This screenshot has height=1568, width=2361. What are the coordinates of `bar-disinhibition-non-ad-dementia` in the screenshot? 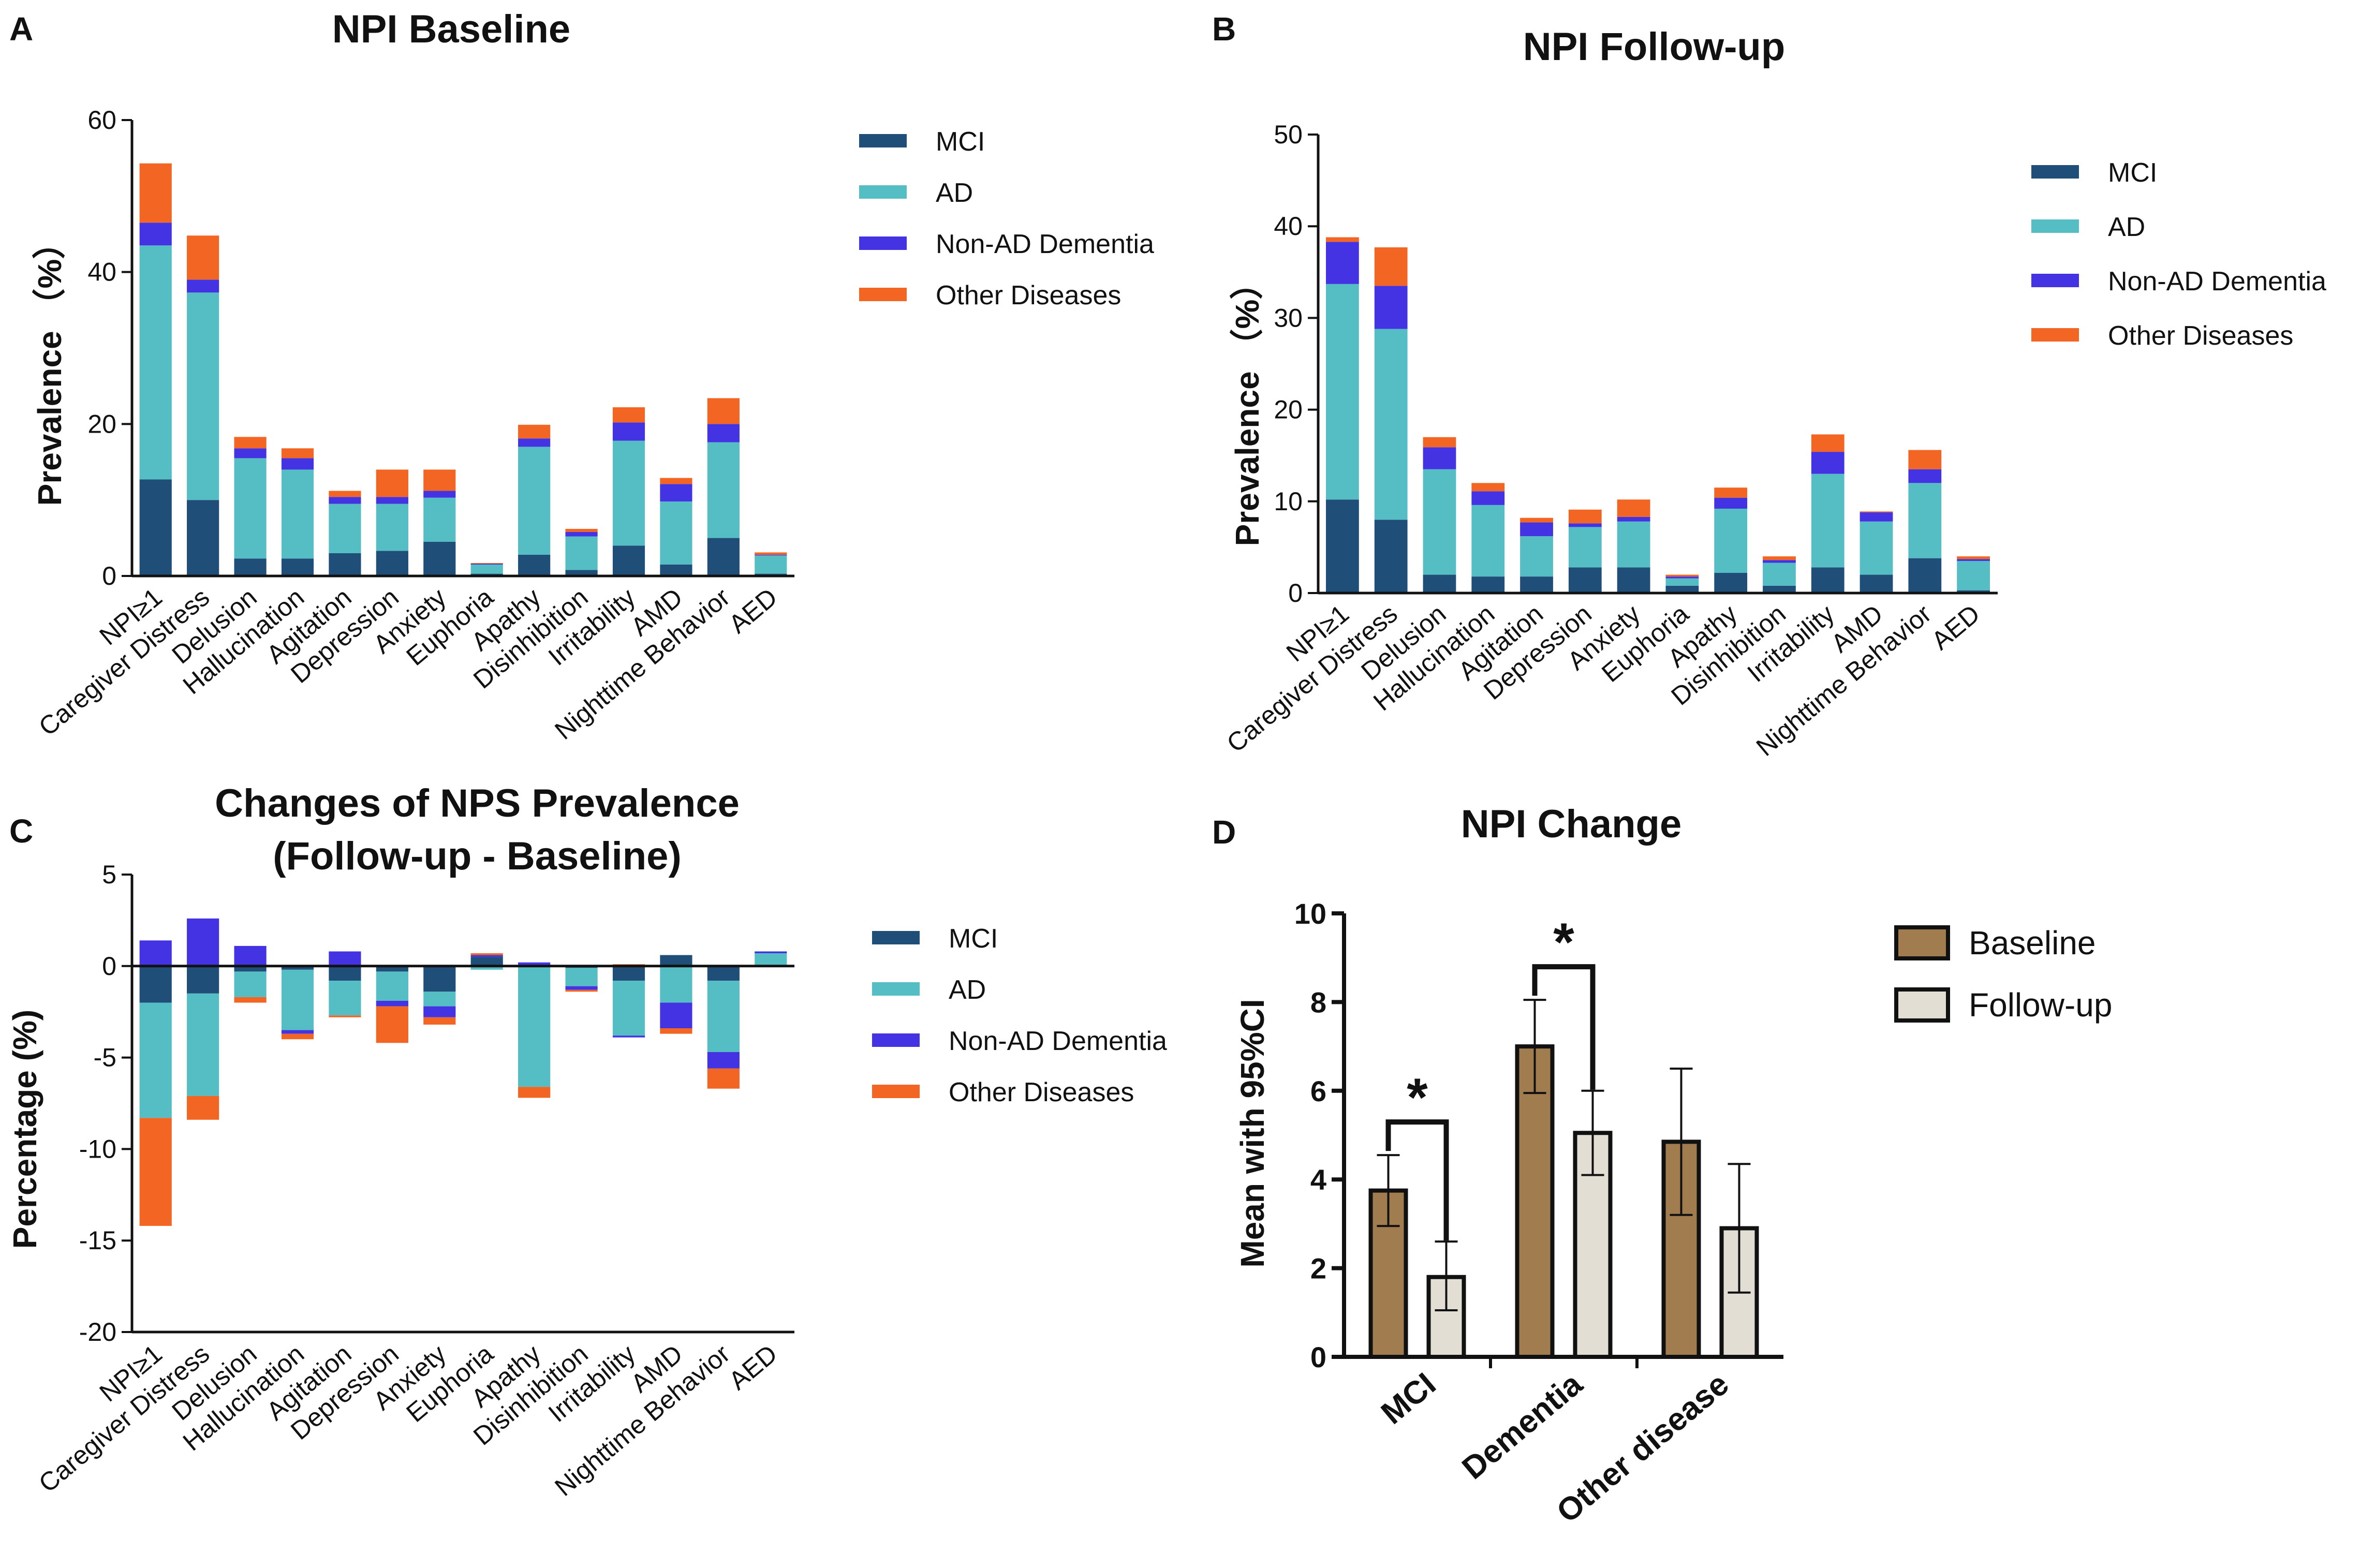 It's located at (582, 534).